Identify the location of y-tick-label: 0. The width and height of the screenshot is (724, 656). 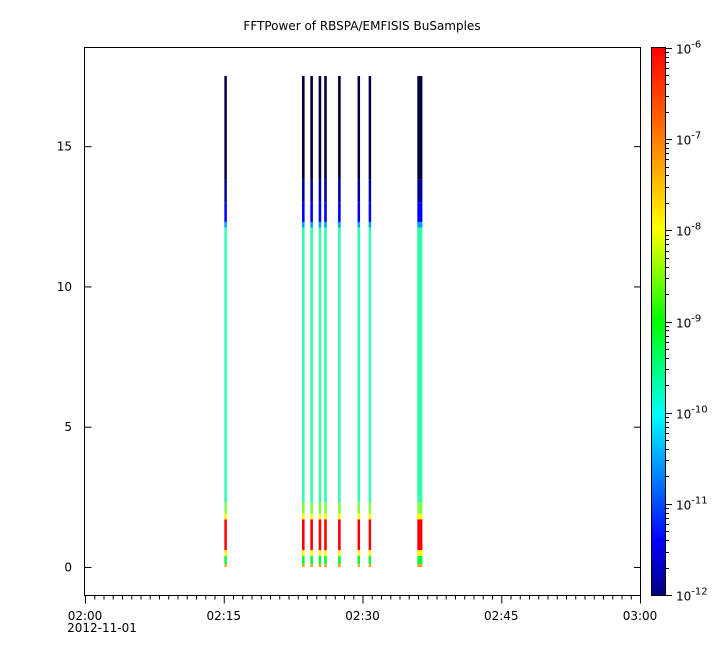
(68, 567).